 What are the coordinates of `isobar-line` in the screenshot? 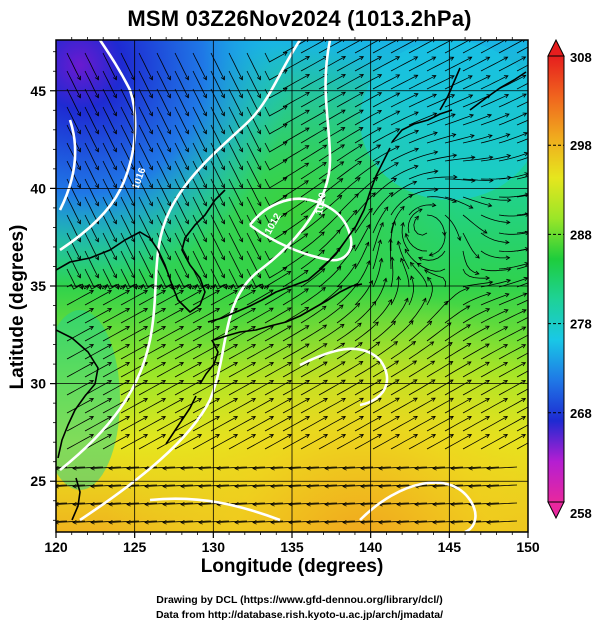 It's located at (98, 146).